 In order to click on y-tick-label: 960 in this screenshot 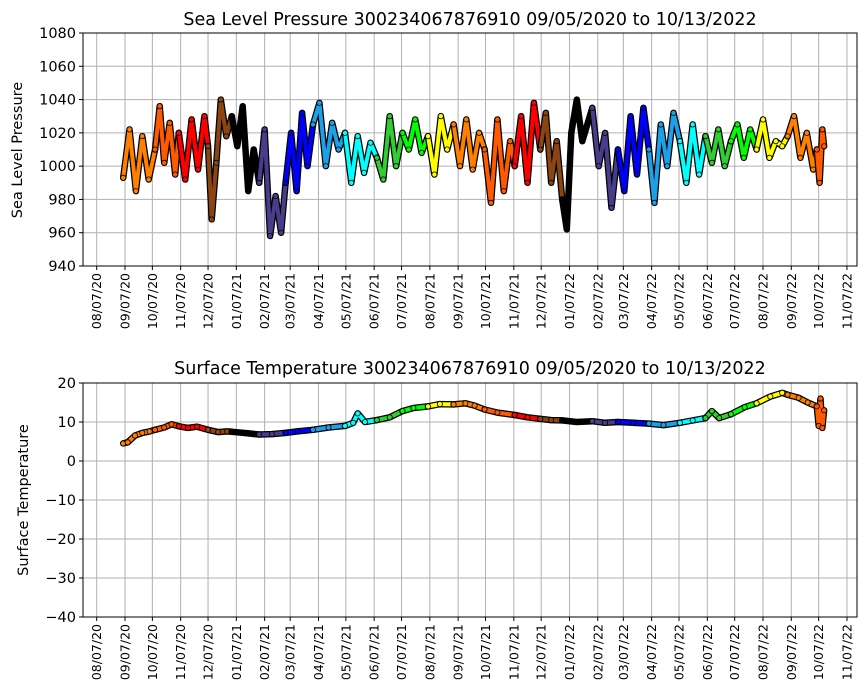, I will do `click(62, 234)`.